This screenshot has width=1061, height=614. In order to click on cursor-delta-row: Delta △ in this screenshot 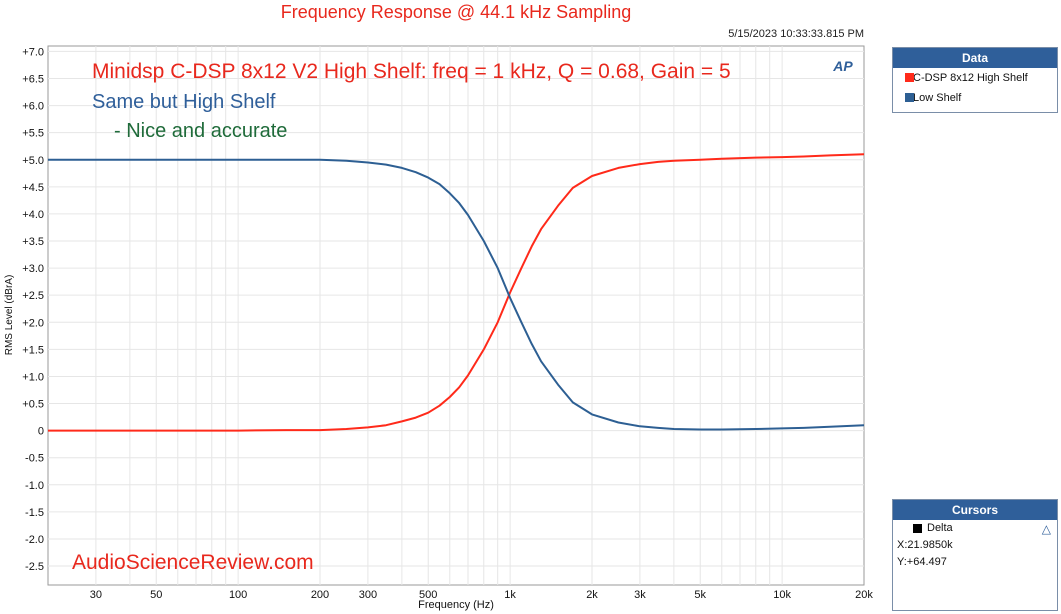, I will do `click(975, 528)`.